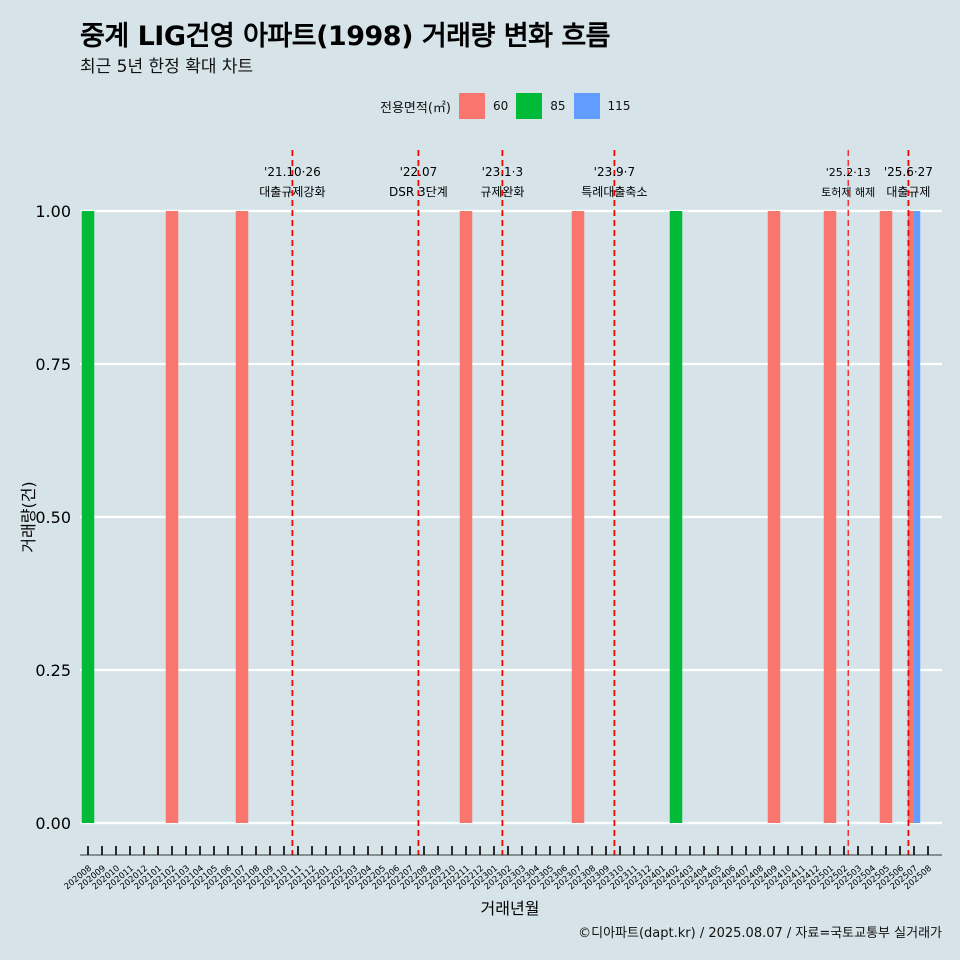 This screenshot has height=960, width=960. I want to click on legend: 전용면적(㎡) 60 85 115, so click(509, 106).